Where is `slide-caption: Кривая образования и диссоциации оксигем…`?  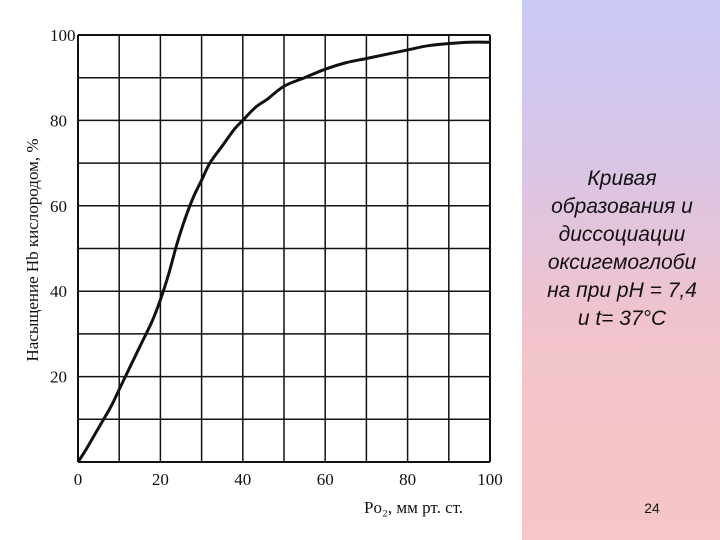
slide-caption: Кривая образования и диссоциации оксигем… is located at coordinates (622, 248).